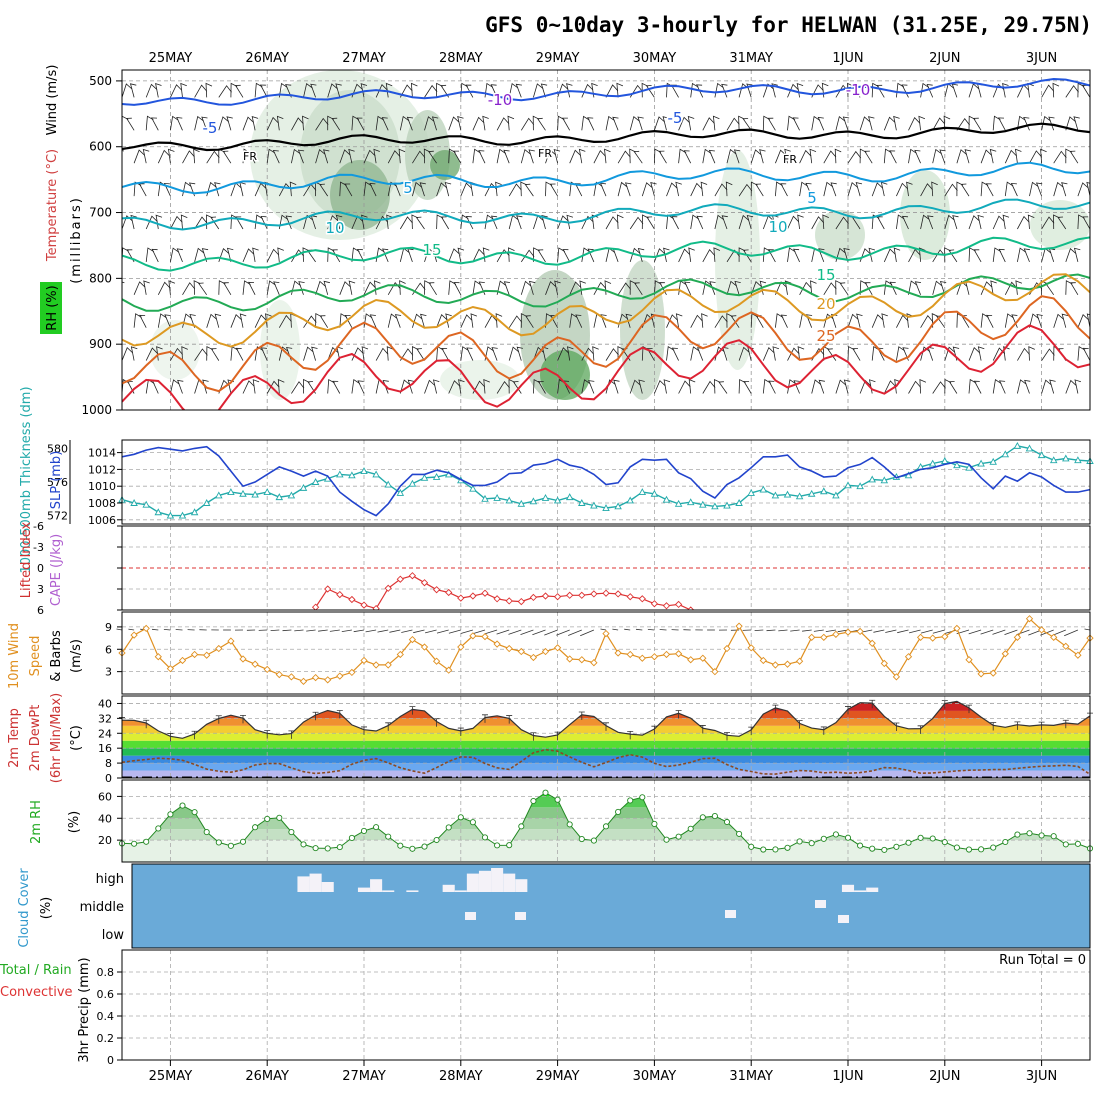 This screenshot has height=1100, width=1100. Describe the element at coordinates (105, 748) in the screenshot. I see `temp-ytick-label: 16` at that location.